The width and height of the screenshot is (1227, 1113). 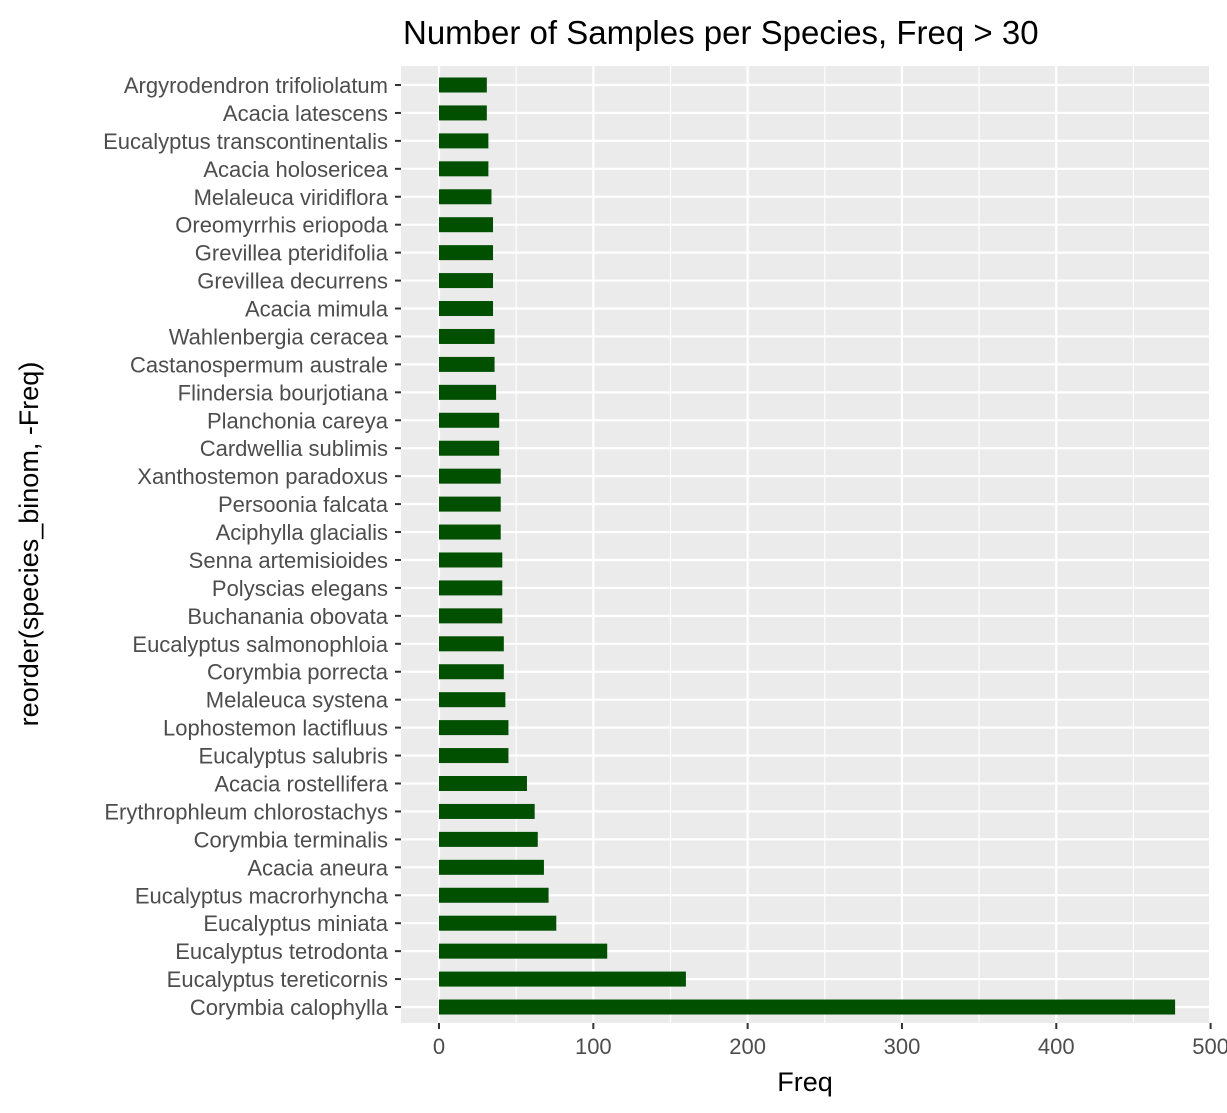 What do you see at coordinates (721, 32) in the screenshot?
I see `chart-title: Number of Samples per Species, Freq > 30` at bounding box center [721, 32].